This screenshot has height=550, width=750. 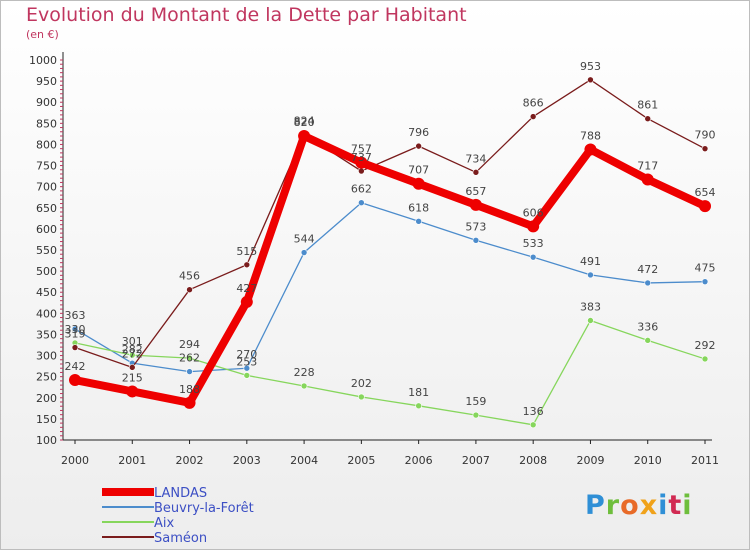 What do you see at coordinates (46, 229) in the screenshot?
I see `y-tick-label: 600` at bounding box center [46, 229].